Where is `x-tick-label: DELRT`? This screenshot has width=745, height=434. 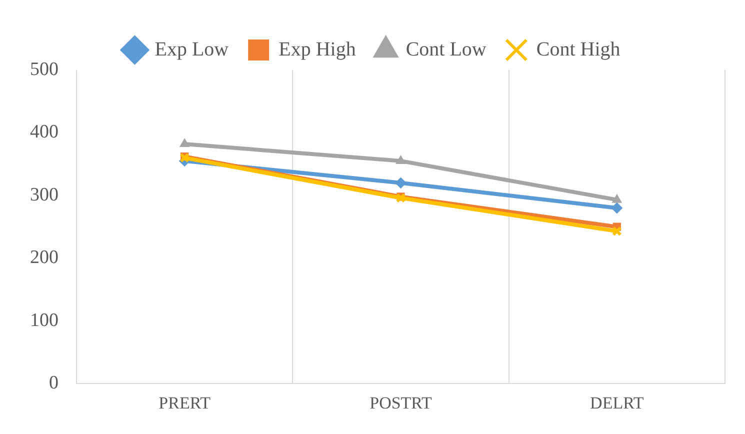 x-tick-label: DELRT is located at coordinates (617, 402).